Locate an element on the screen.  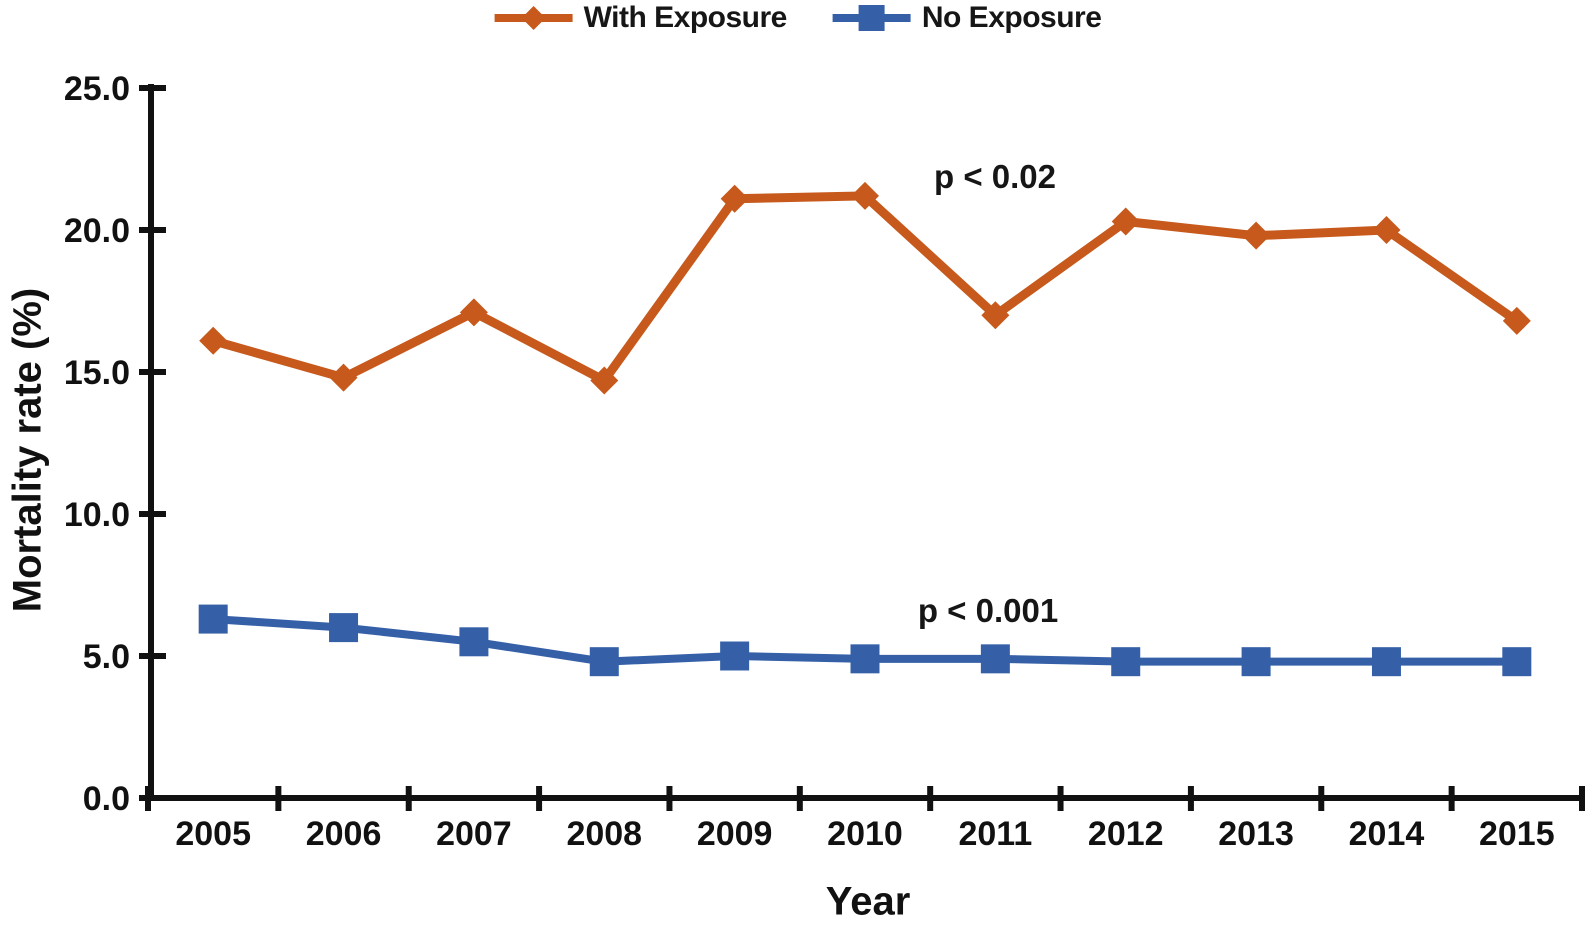
x-tick-label: 2011 is located at coordinates (995, 834).